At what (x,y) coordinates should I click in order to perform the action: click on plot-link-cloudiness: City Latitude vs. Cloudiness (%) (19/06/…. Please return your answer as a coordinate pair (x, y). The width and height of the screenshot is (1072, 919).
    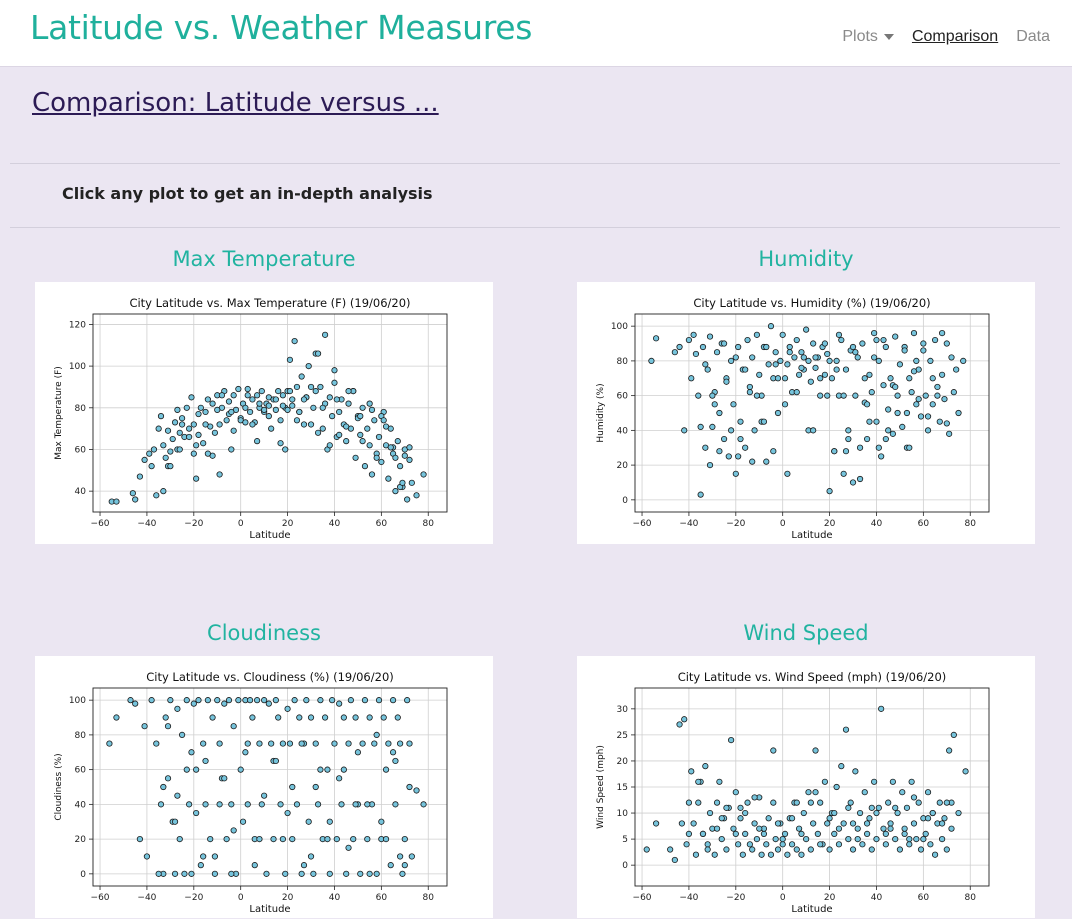
    Looking at the image, I should click on (264, 787).